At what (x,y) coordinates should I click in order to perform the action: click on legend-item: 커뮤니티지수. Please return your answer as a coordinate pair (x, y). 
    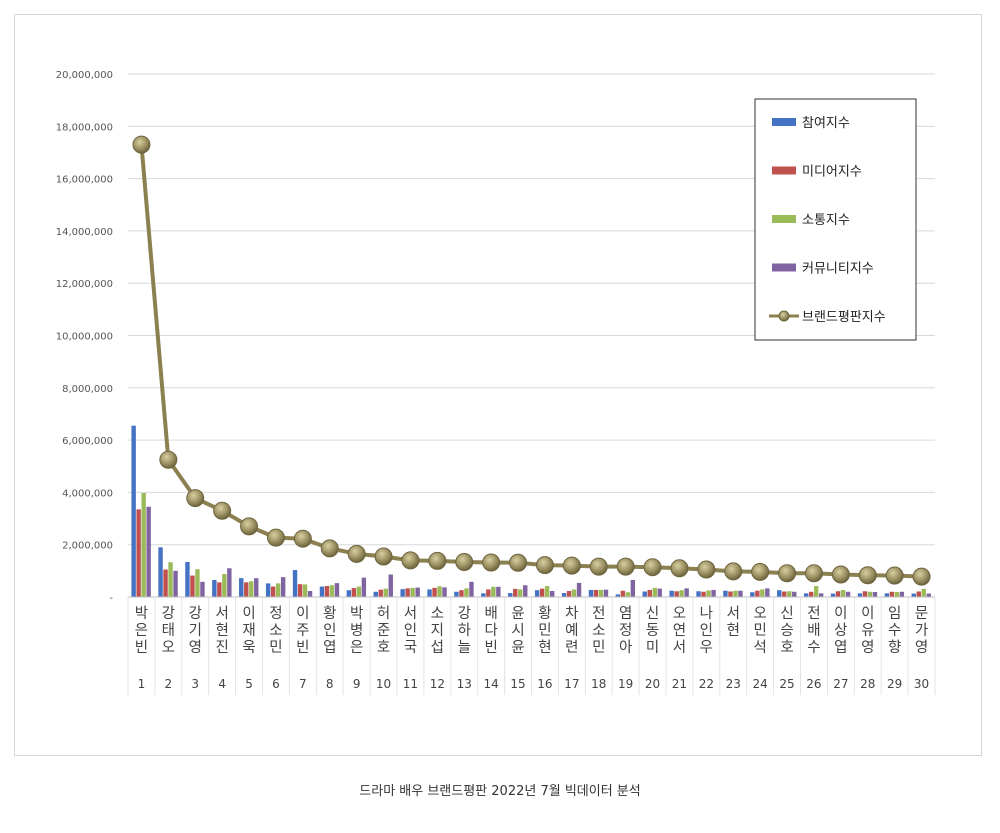
    Looking at the image, I should click on (823, 269).